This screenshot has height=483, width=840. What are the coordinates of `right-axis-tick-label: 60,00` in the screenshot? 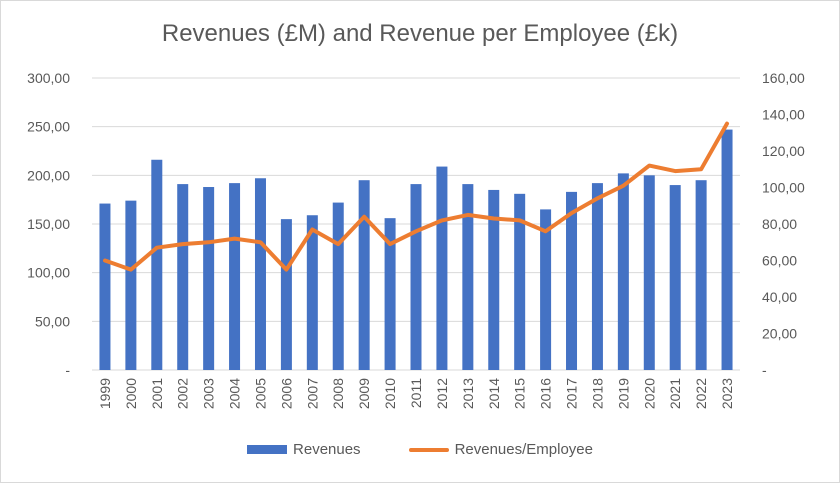 It's located at (779, 261).